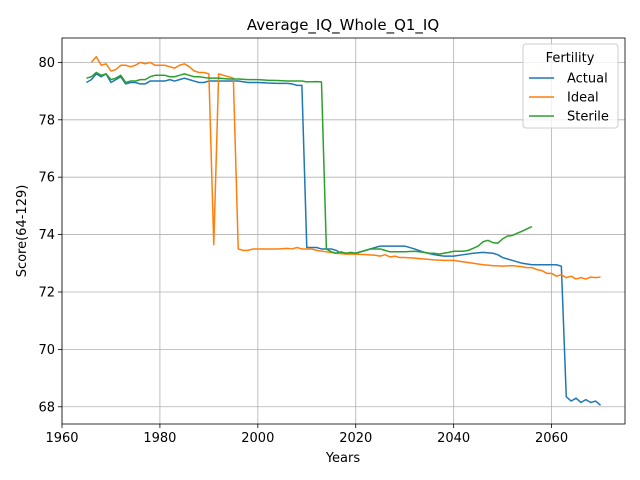  Describe the element at coordinates (22, 231) in the screenshot. I see `y-axis-label: Score(64-129)` at that location.